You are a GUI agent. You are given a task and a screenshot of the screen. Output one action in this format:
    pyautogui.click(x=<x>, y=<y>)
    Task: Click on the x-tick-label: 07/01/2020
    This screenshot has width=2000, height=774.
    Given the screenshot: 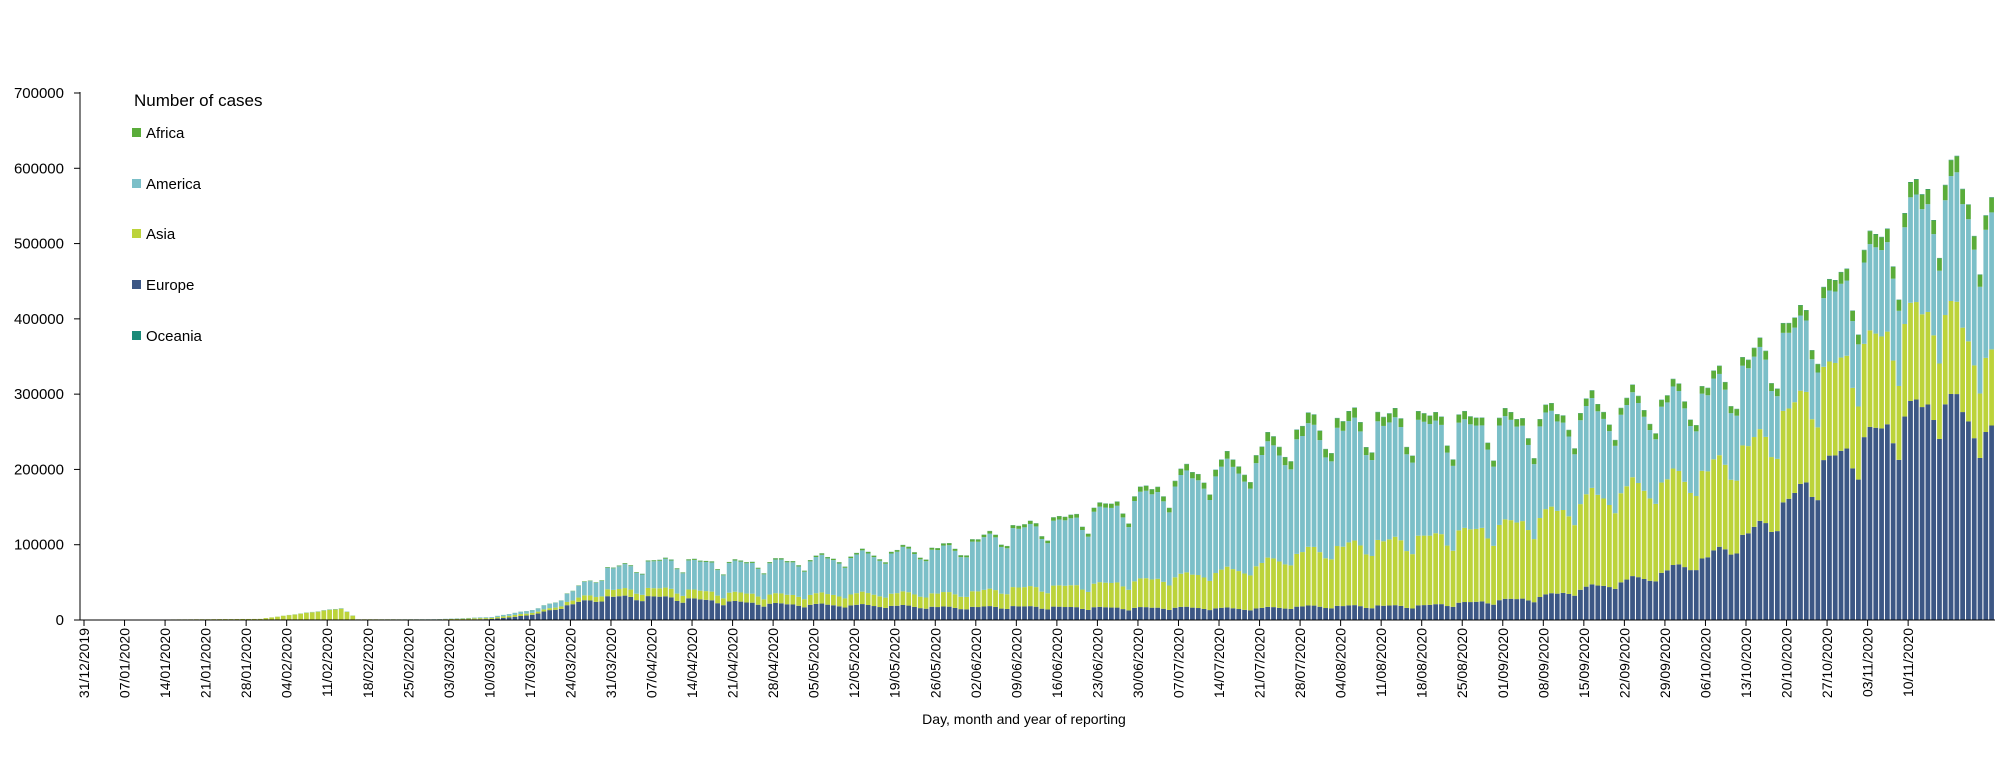 What is the action you would take?
    pyautogui.click(x=125, y=663)
    